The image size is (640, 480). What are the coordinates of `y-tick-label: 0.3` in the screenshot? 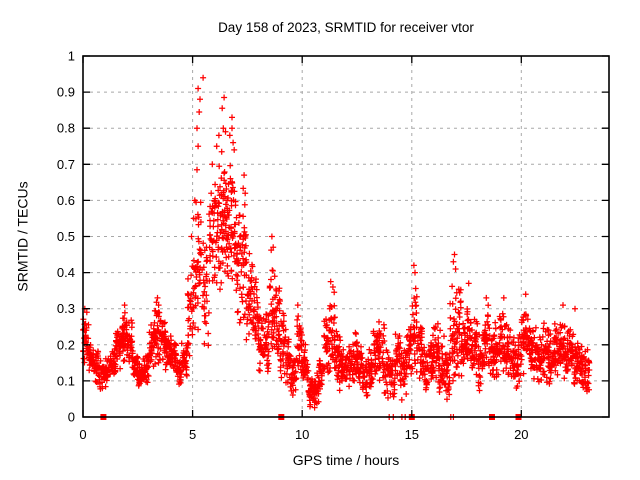 It's located at (66, 308).